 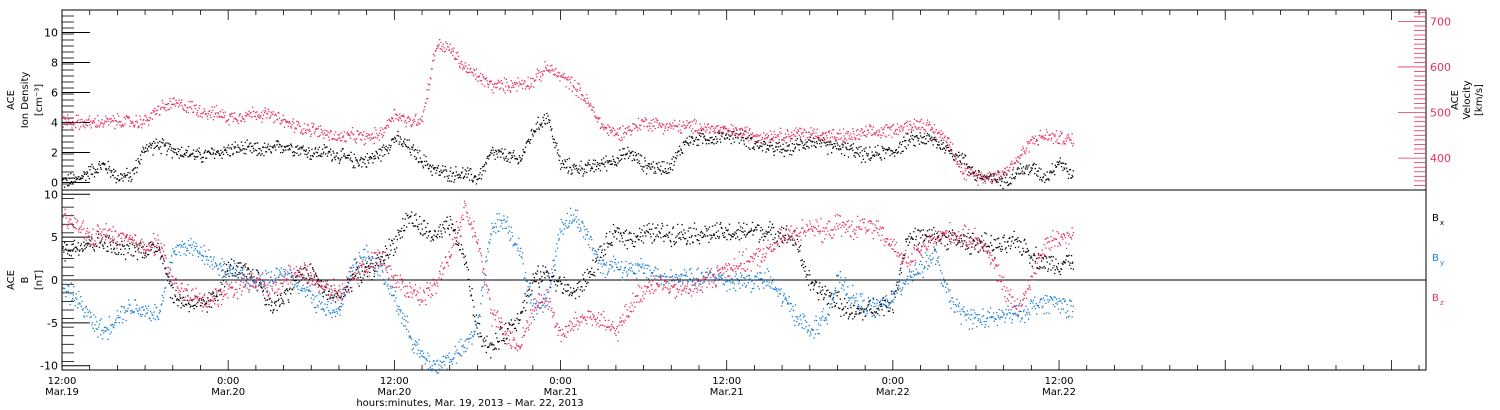 What do you see at coordinates (568, 151) in the screenshot?
I see `density-series` at bounding box center [568, 151].